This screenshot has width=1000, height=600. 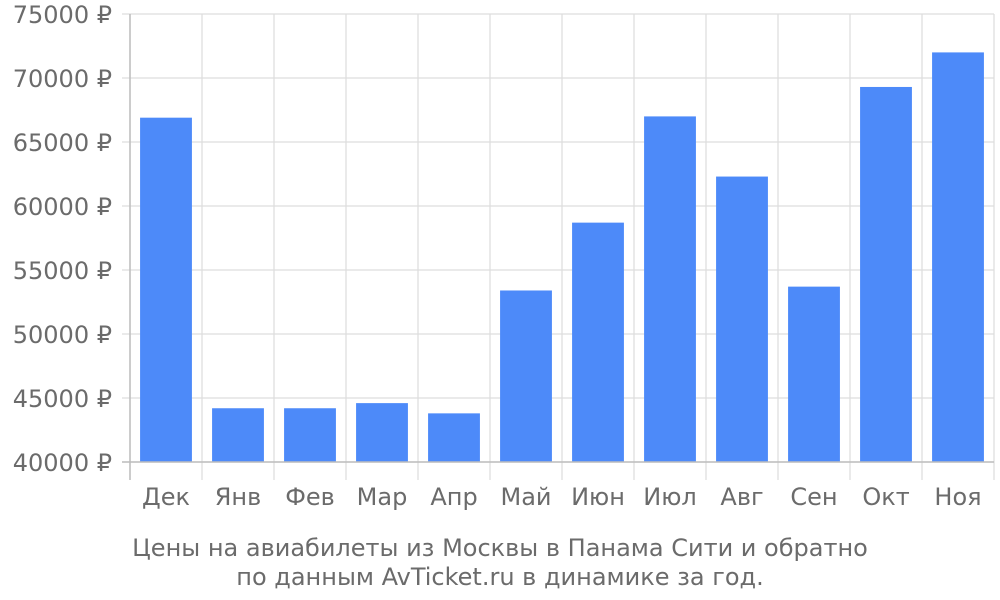 I want to click on x-tick-label: Июл, so click(x=670, y=497).